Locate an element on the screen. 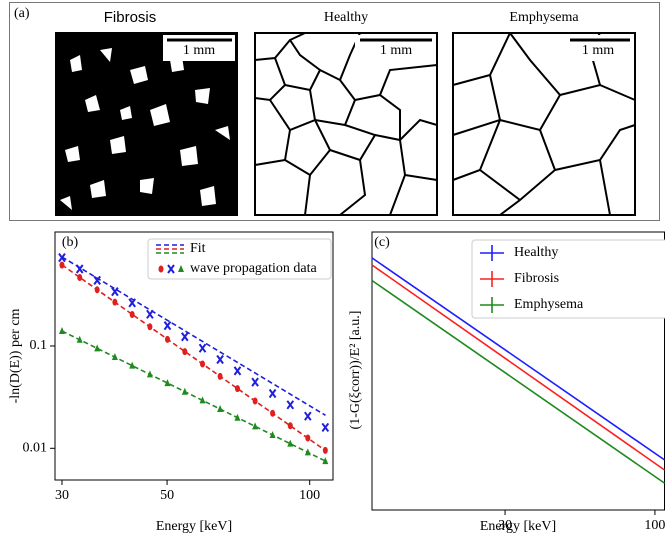 Image resolution: width=665 pixels, height=544 pixels. y-axis-label: -ln(D(E)) per cm is located at coordinates (15, 355).